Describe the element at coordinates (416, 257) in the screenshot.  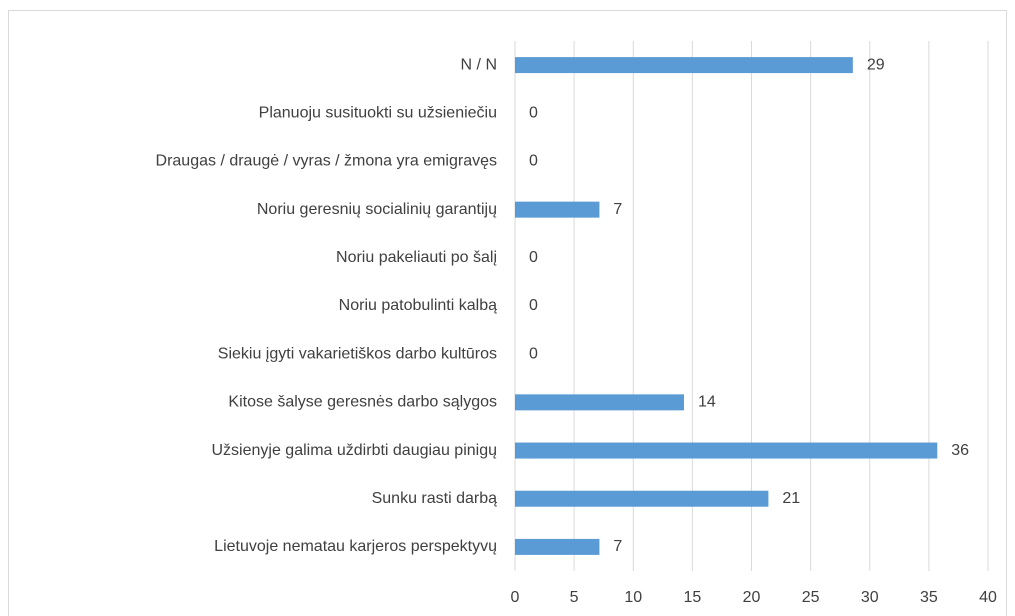
I see `y-tick-label: Noriu pakeliauti po šalį` at that location.